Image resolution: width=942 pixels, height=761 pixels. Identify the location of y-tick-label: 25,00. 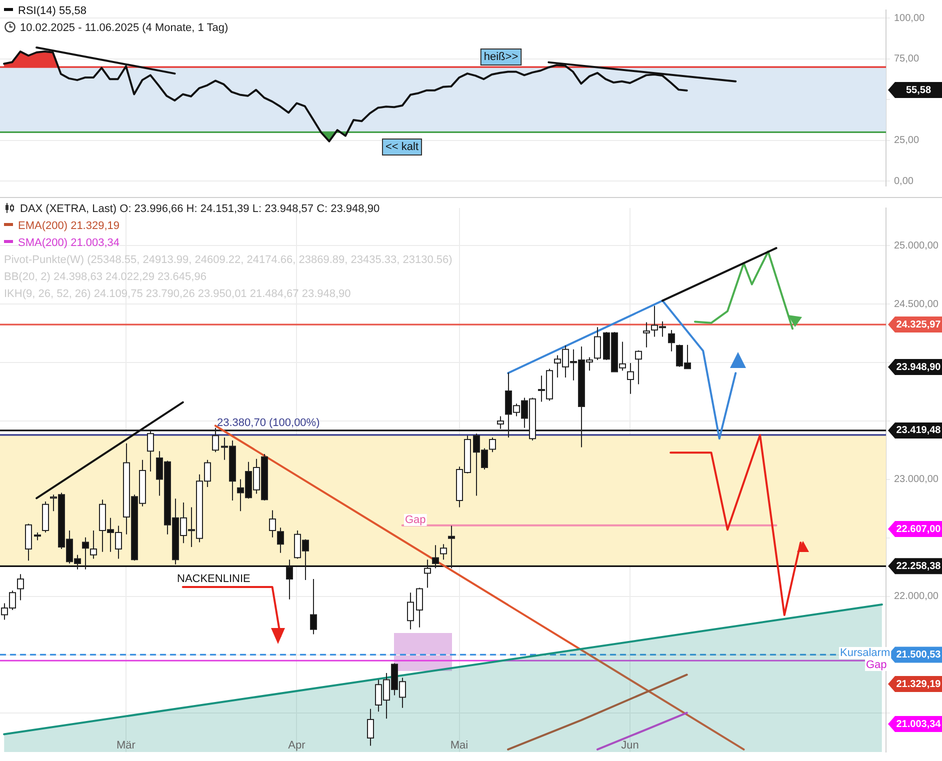
(907, 140).